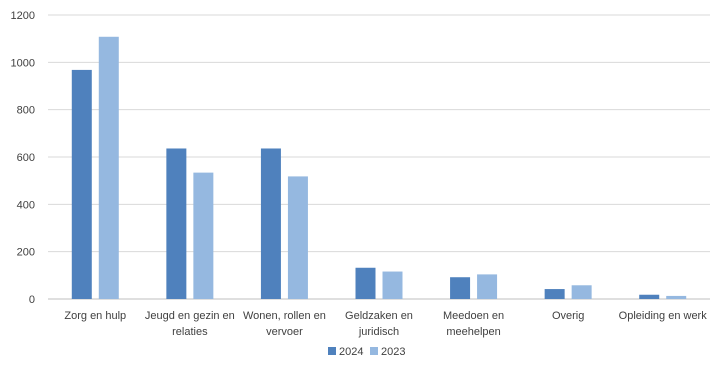  I want to click on y-tick-label: 400, so click(26, 205).